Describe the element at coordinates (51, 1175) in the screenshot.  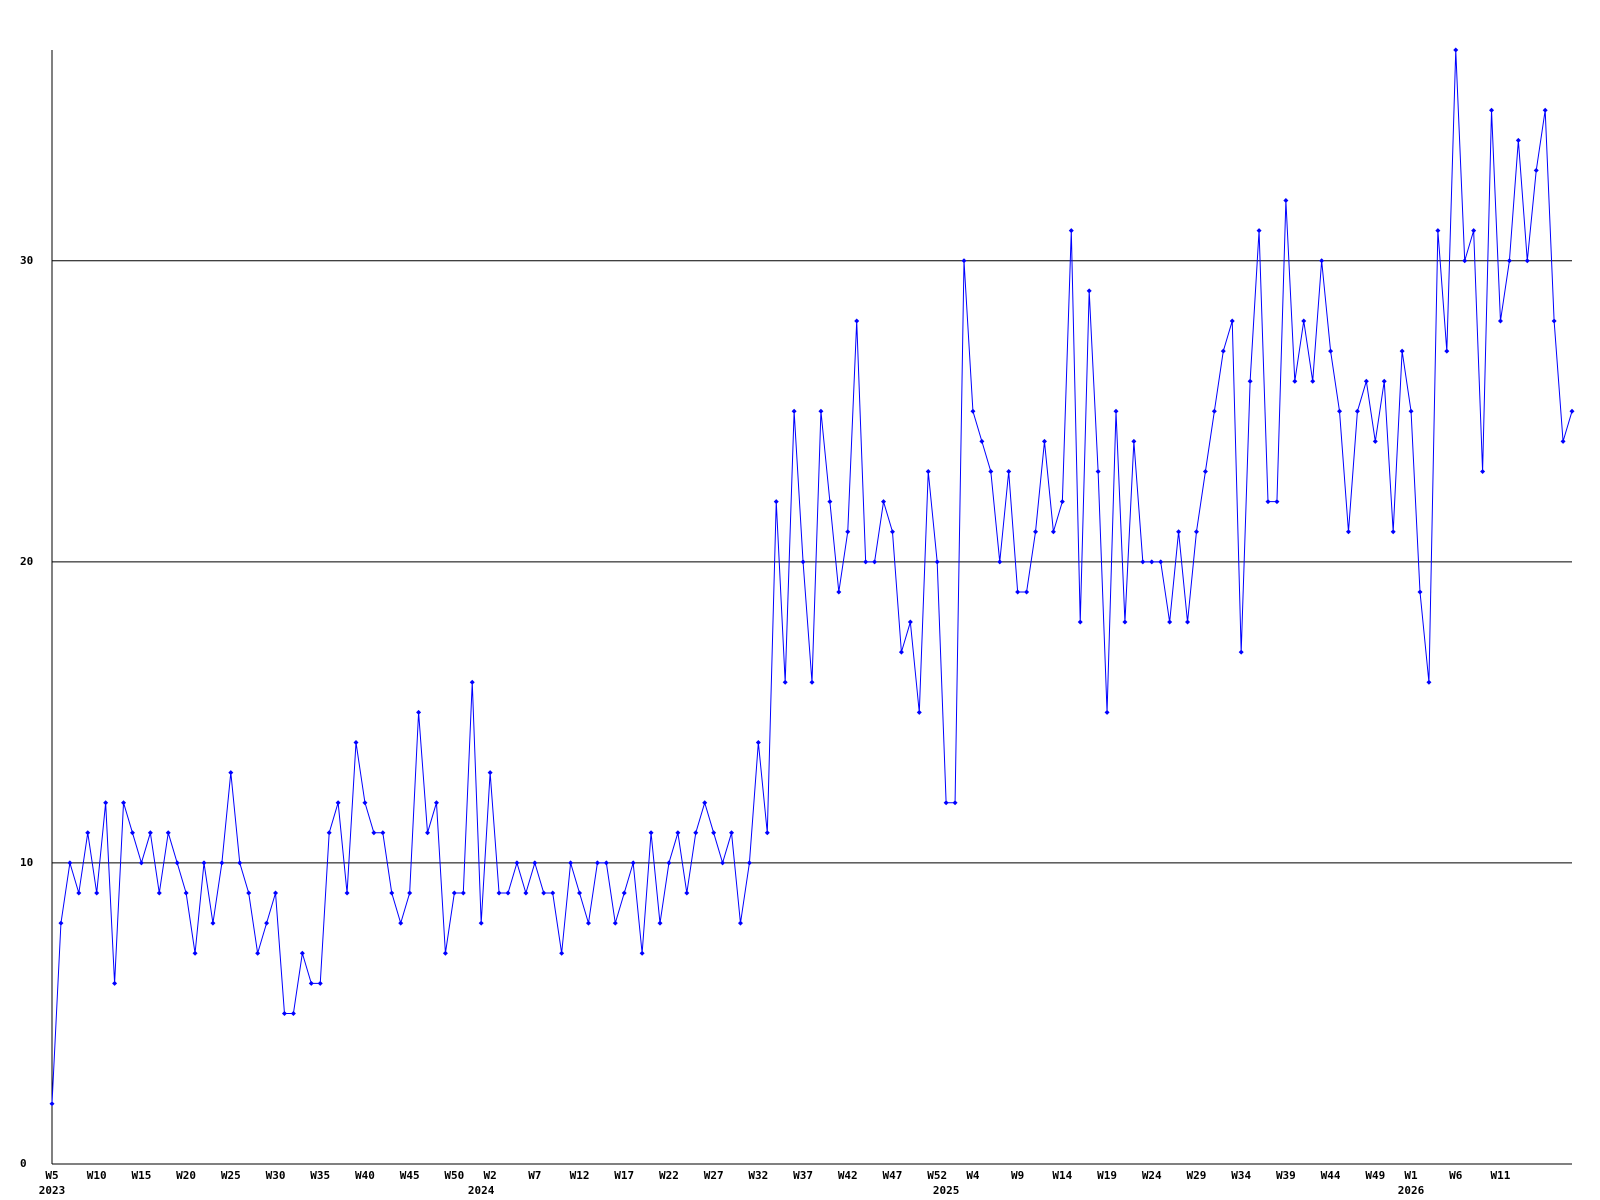
I see `x-tick-label: W5` at that location.